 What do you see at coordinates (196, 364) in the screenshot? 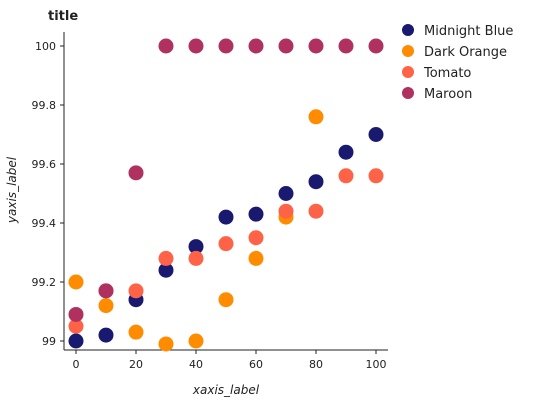
I see `x-tick-label: 40` at bounding box center [196, 364].